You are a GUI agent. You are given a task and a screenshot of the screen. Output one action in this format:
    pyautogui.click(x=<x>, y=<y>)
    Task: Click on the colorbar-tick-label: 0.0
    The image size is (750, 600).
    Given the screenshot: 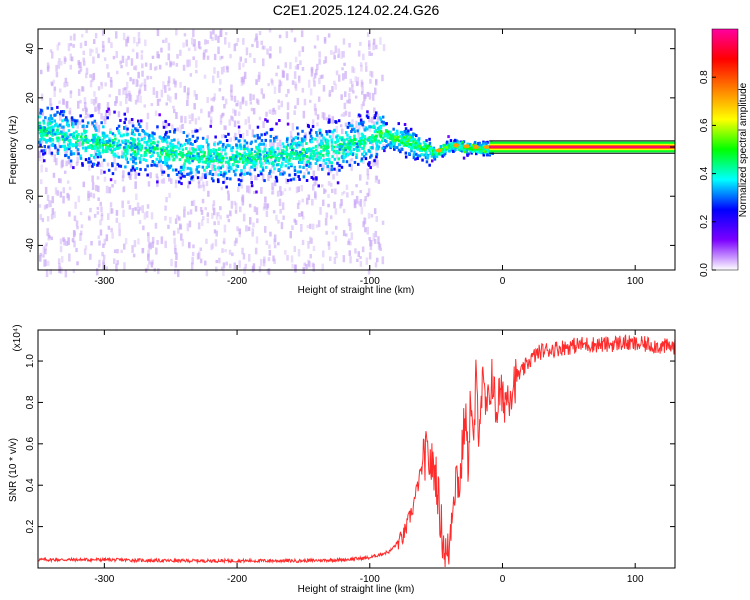 What is the action you would take?
    pyautogui.click(x=704, y=270)
    